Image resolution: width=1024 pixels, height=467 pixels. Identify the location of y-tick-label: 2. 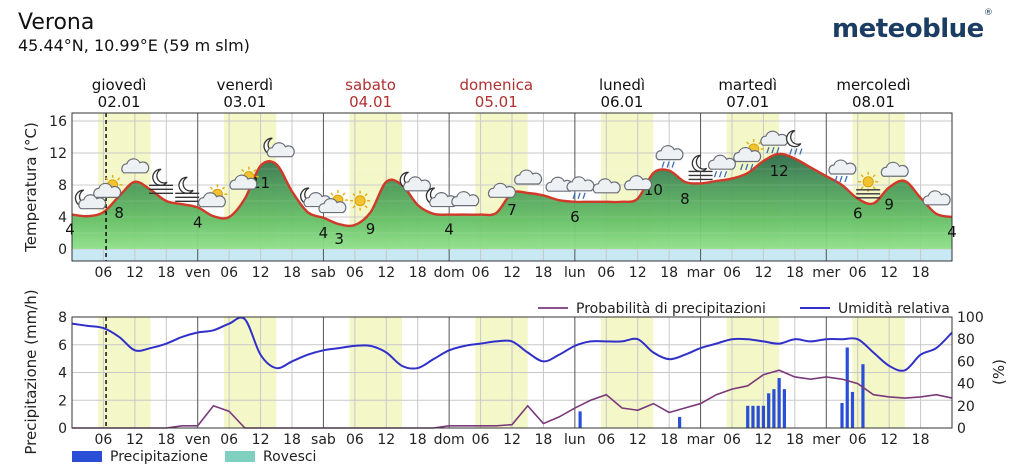
(62, 401).